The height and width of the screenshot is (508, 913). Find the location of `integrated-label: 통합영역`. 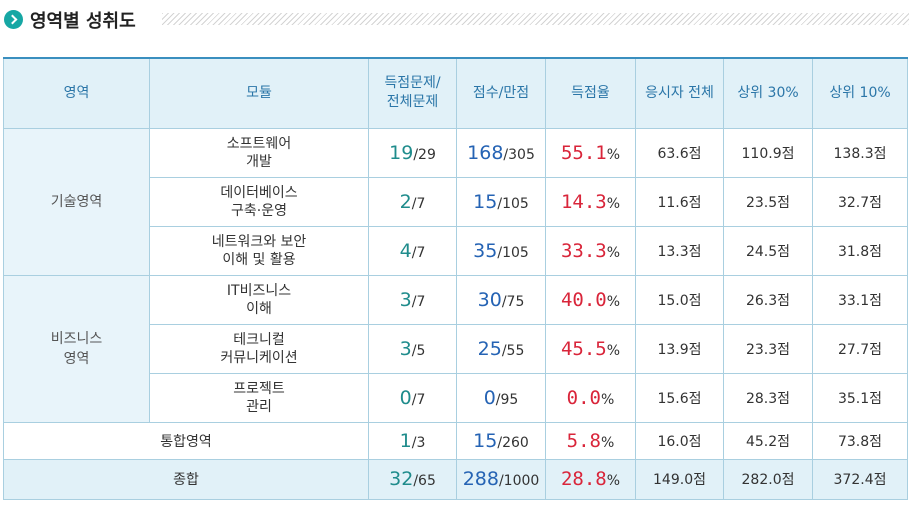

integrated-label: 통합영역 is located at coordinates (186, 440).